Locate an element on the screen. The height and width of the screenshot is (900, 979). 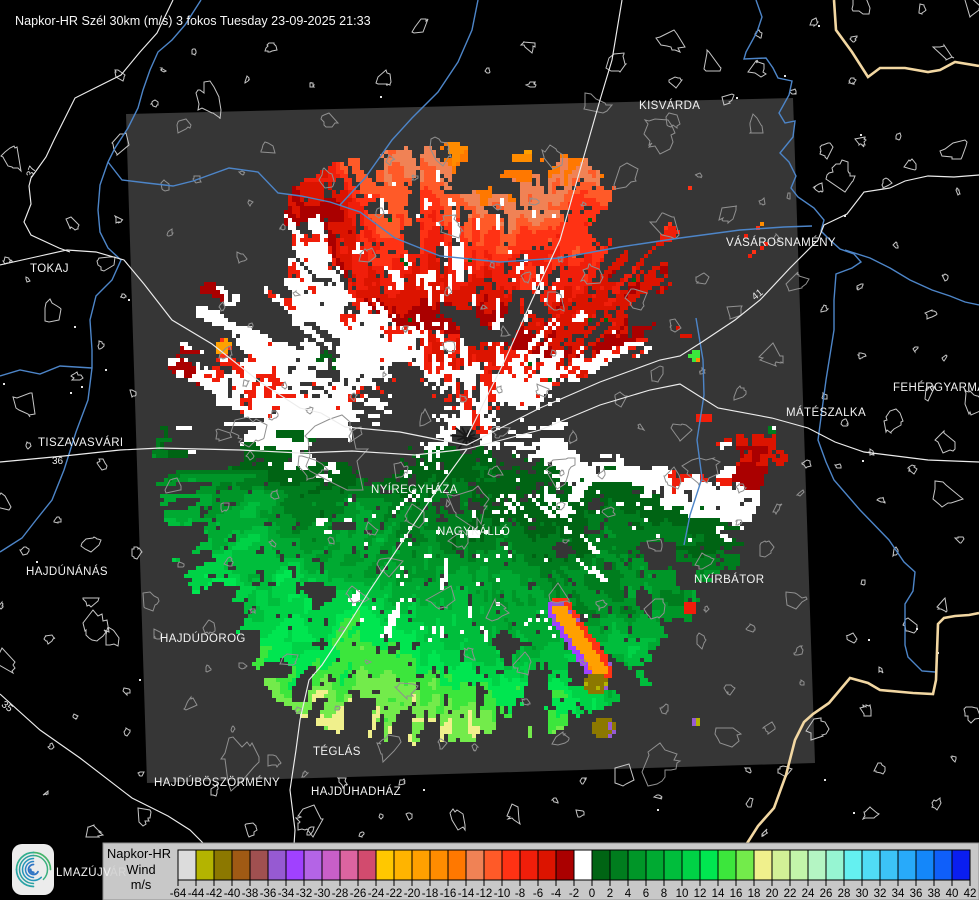
svg-text: 34 is located at coordinates (898, 894).